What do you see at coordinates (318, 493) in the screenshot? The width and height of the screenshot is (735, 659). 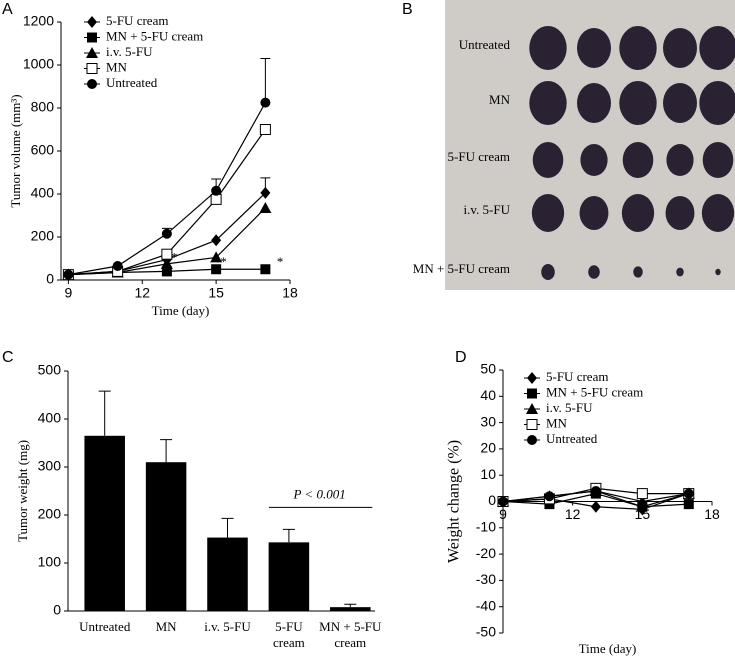 I see `significance-label: P < 0.001` at bounding box center [318, 493].